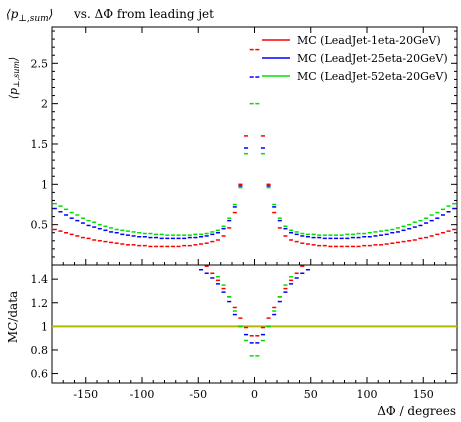  Describe the element at coordinates (40, 350) in the screenshot. I see `ratio-ytick-label: 0.8` at that location.